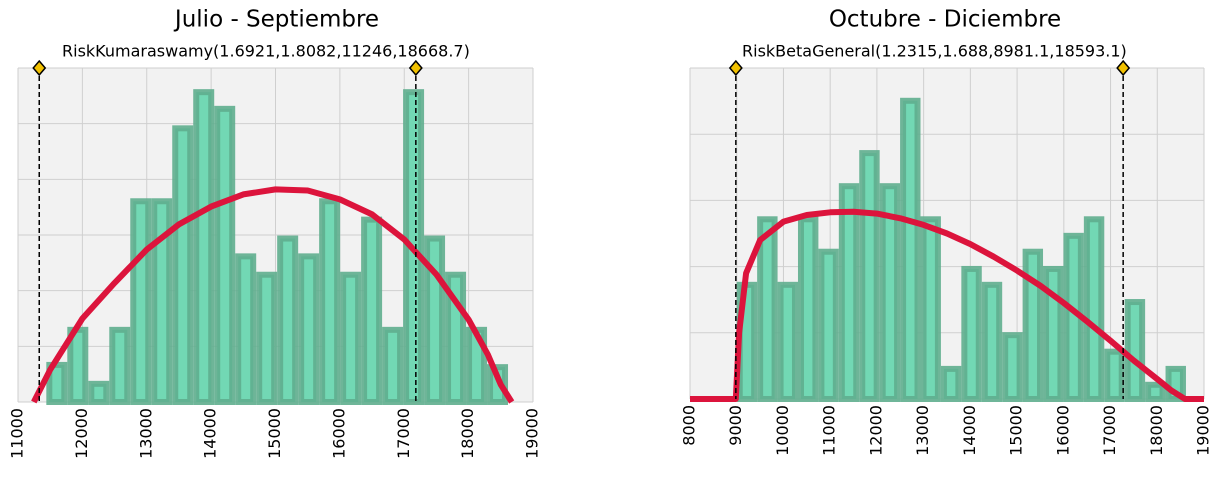 This screenshot has width=1227, height=478. What do you see at coordinates (735, 425) in the screenshot?
I see `x-tick-label: 9000` at bounding box center [735, 425].